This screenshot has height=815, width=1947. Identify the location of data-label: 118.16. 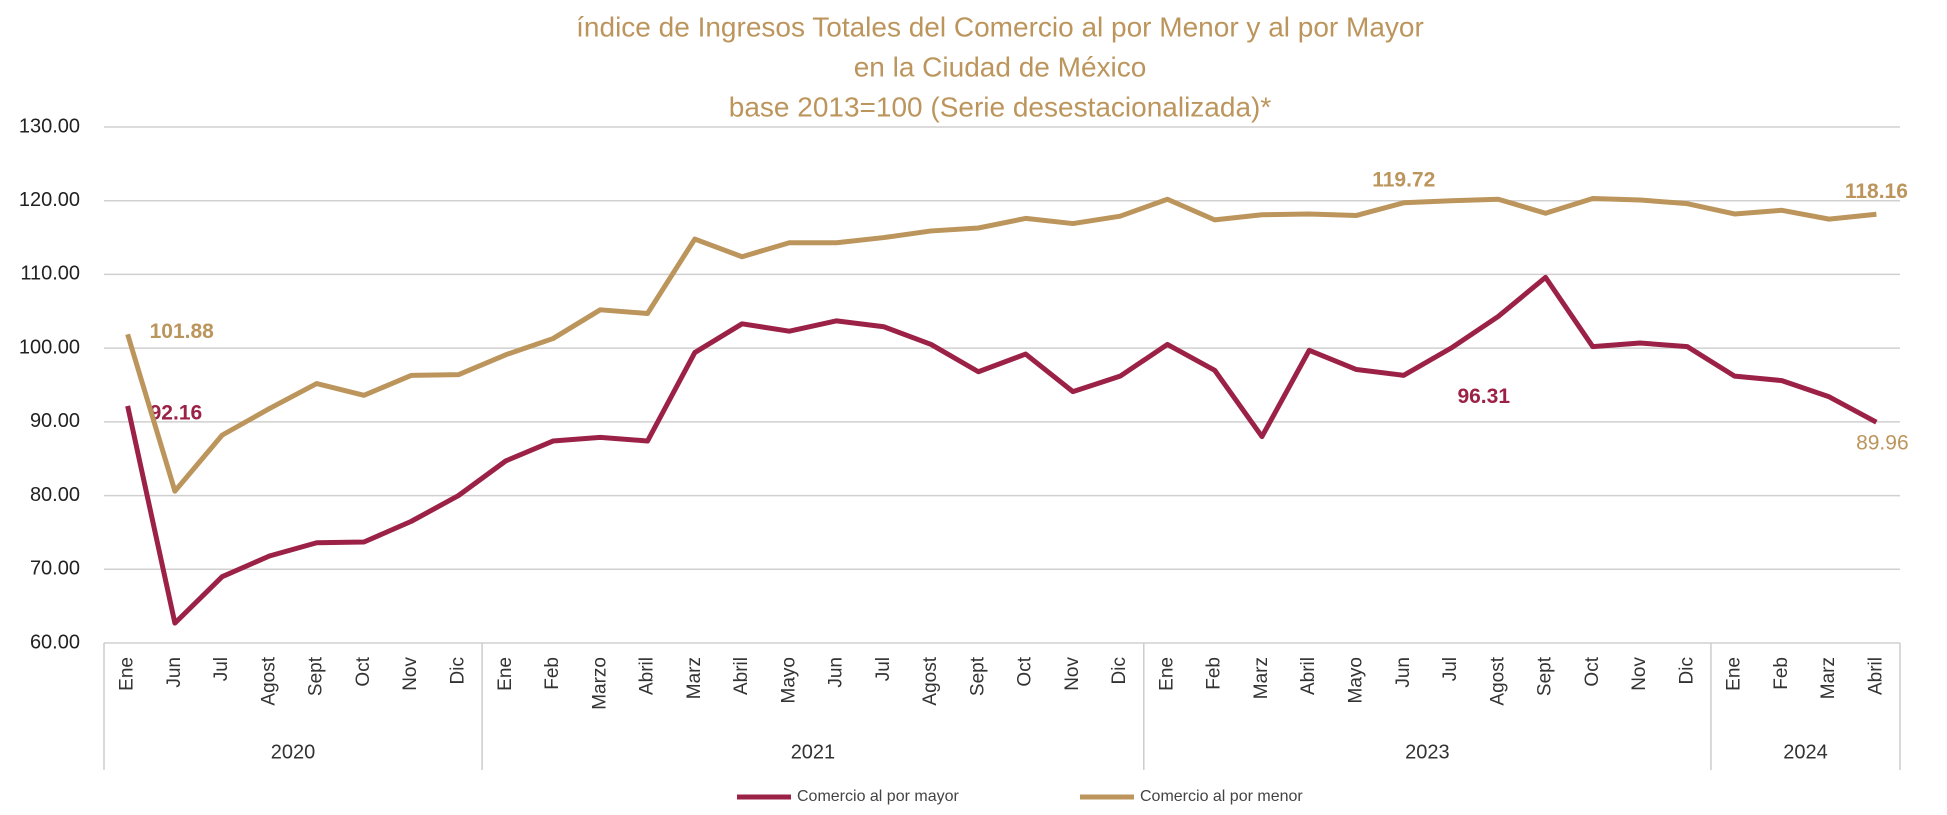
(1876, 191).